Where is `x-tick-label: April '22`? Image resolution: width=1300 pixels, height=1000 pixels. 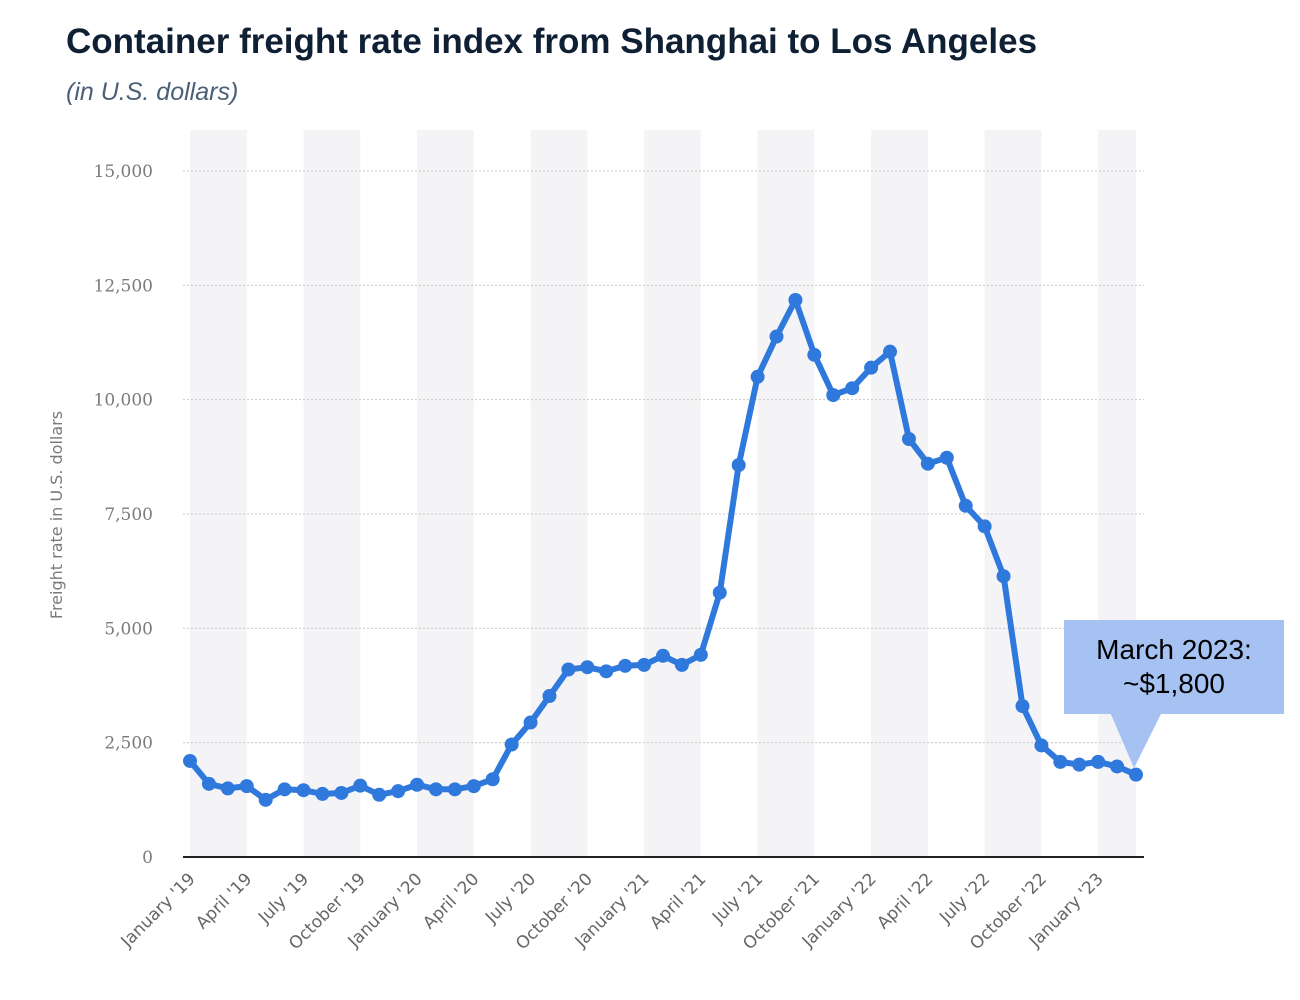 x-tick-label: April '22 is located at coordinates (905, 901).